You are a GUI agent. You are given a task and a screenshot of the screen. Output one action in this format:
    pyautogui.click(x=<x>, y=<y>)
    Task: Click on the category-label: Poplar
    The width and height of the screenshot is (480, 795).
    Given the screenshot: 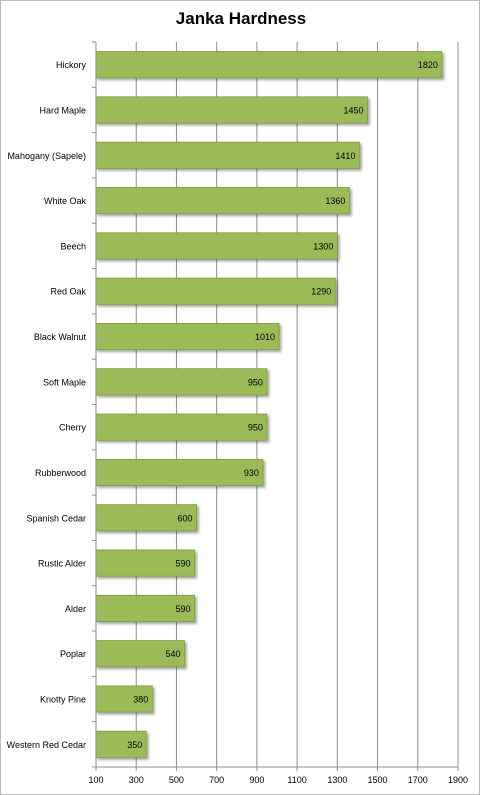 What is the action you would take?
    pyautogui.click(x=73, y=654)
    